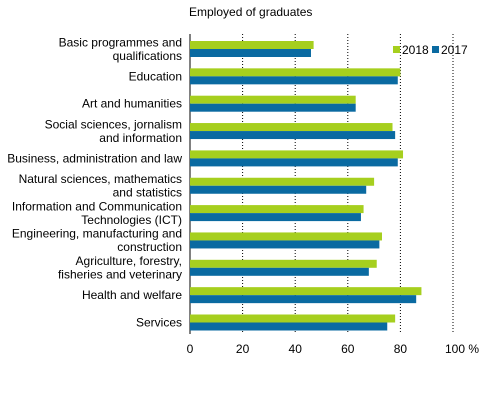 The width and height of the screenshot is (498, 419). I want to click on category-label: Health and welfare, so click(132, 295).